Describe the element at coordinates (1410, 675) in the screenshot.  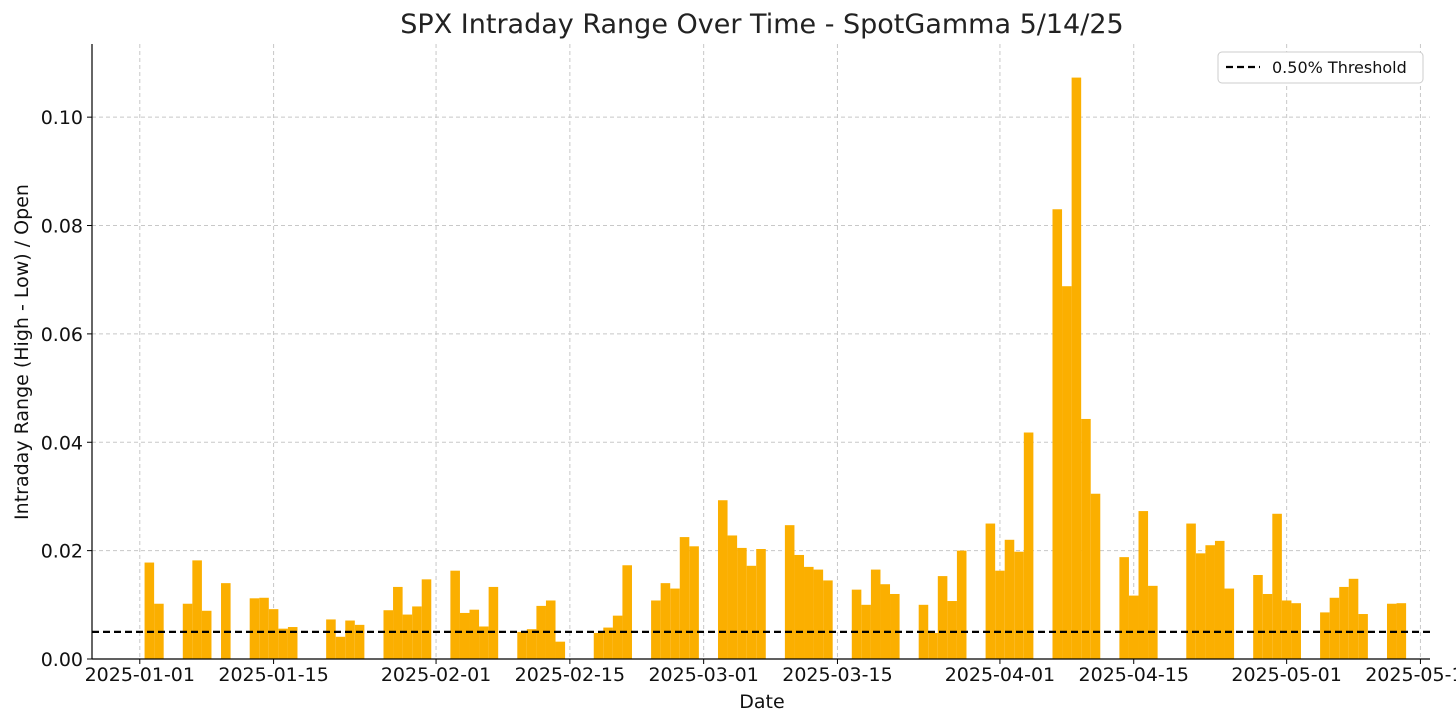
I see `x-tick-label: 2025-05-15` at that location.